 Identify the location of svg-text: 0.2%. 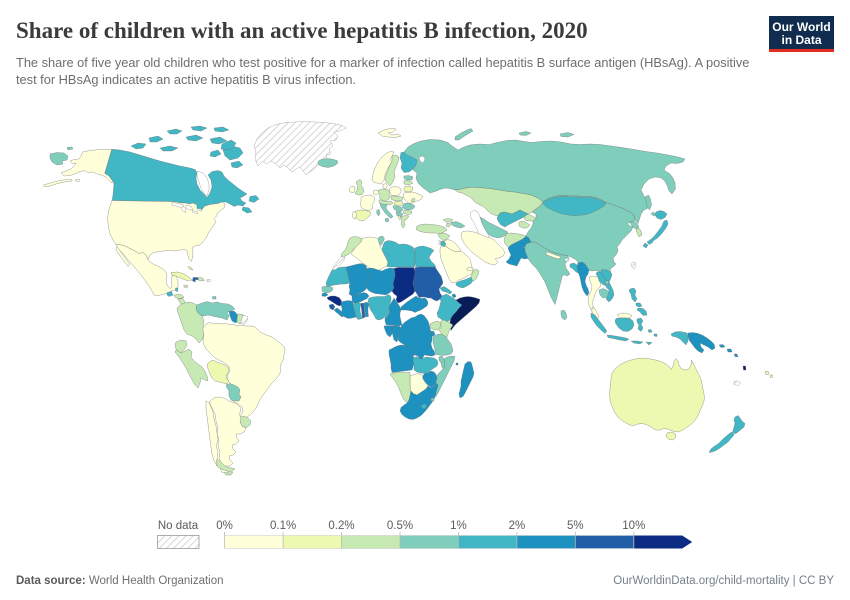
(341, 526).